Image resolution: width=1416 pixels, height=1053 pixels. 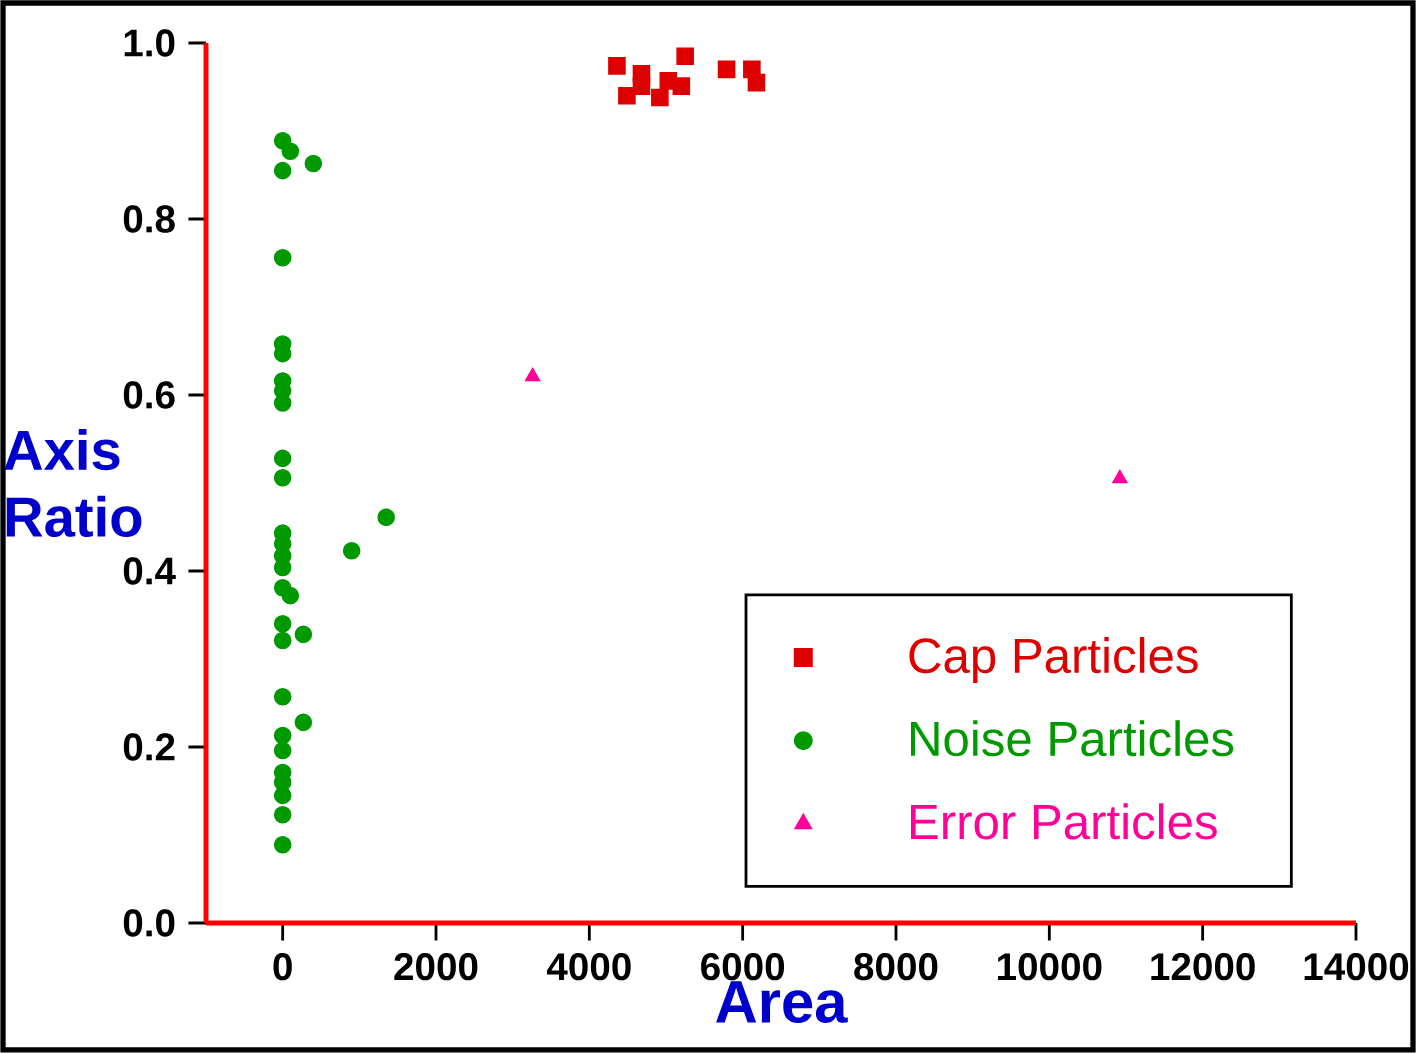 What do you see at coordinates (149, 747) in the screenshot?
I see `y-tick-label: 0.2` at bounding box center [149, 747].